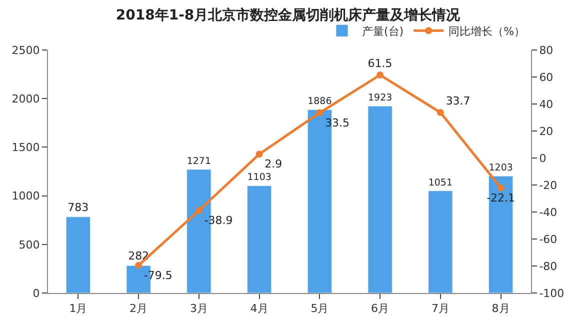 Image resolution: width=576 pixels, height=327 pixels. I want to click on data-label: 783, so click(78, 207).